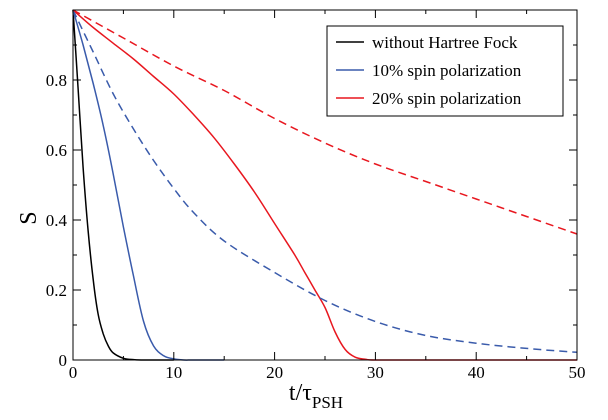  Describe the element at coordinates (29, 217) in the screenshot. I see `y-axis-title: S` at that location.